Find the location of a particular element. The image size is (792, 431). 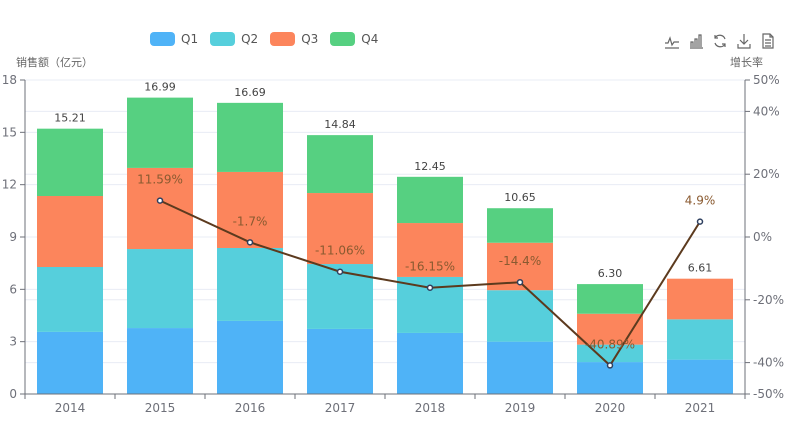

y-tick-label: 6 is located at coordinates (13, 289).